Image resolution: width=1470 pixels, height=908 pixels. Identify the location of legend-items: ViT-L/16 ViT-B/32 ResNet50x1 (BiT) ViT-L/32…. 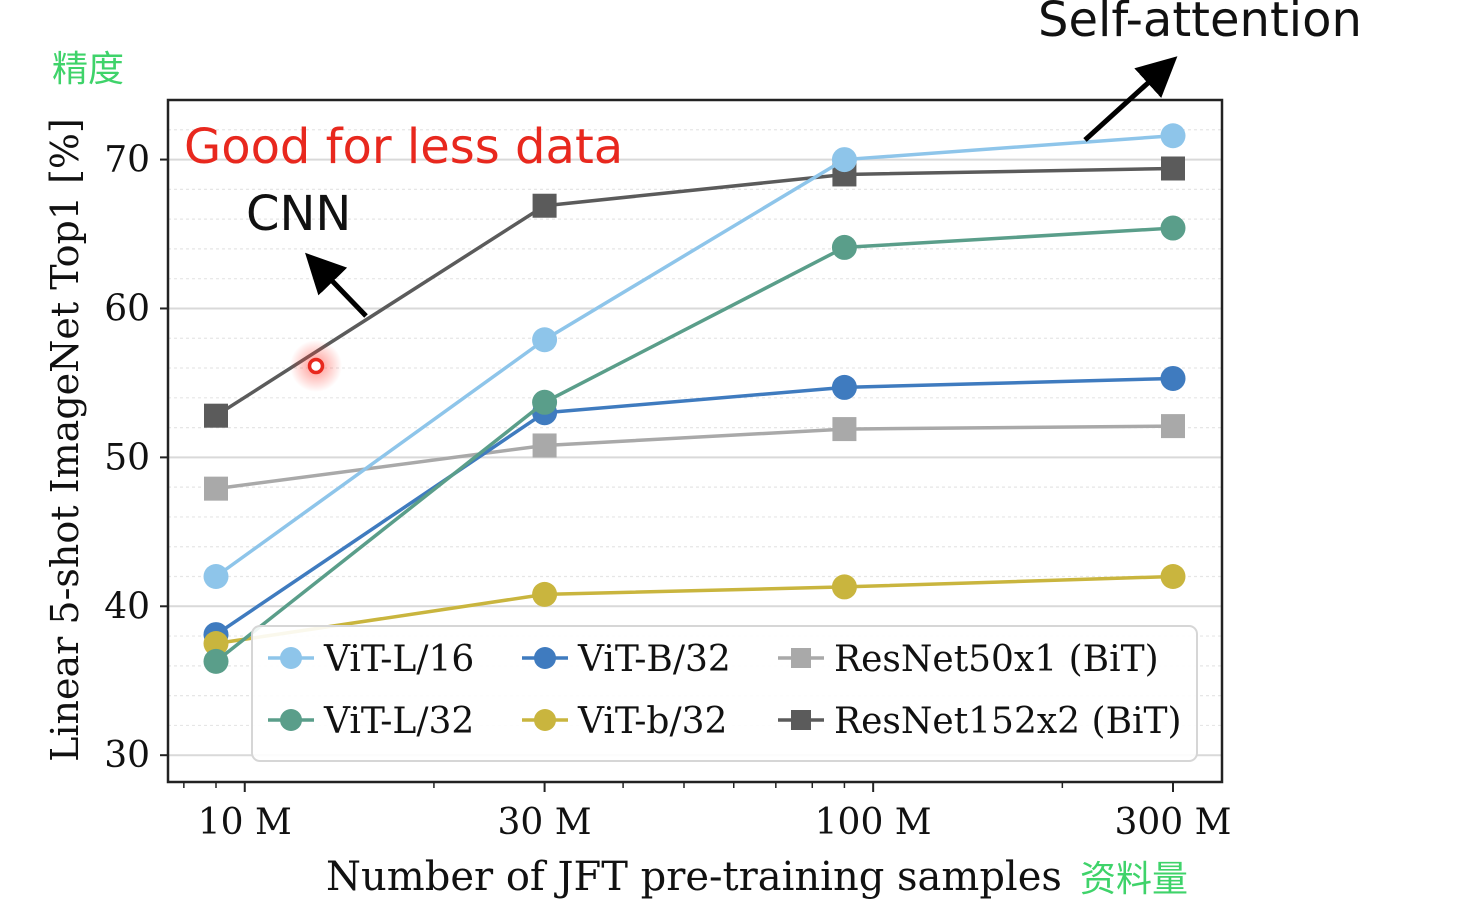
(725, 690).